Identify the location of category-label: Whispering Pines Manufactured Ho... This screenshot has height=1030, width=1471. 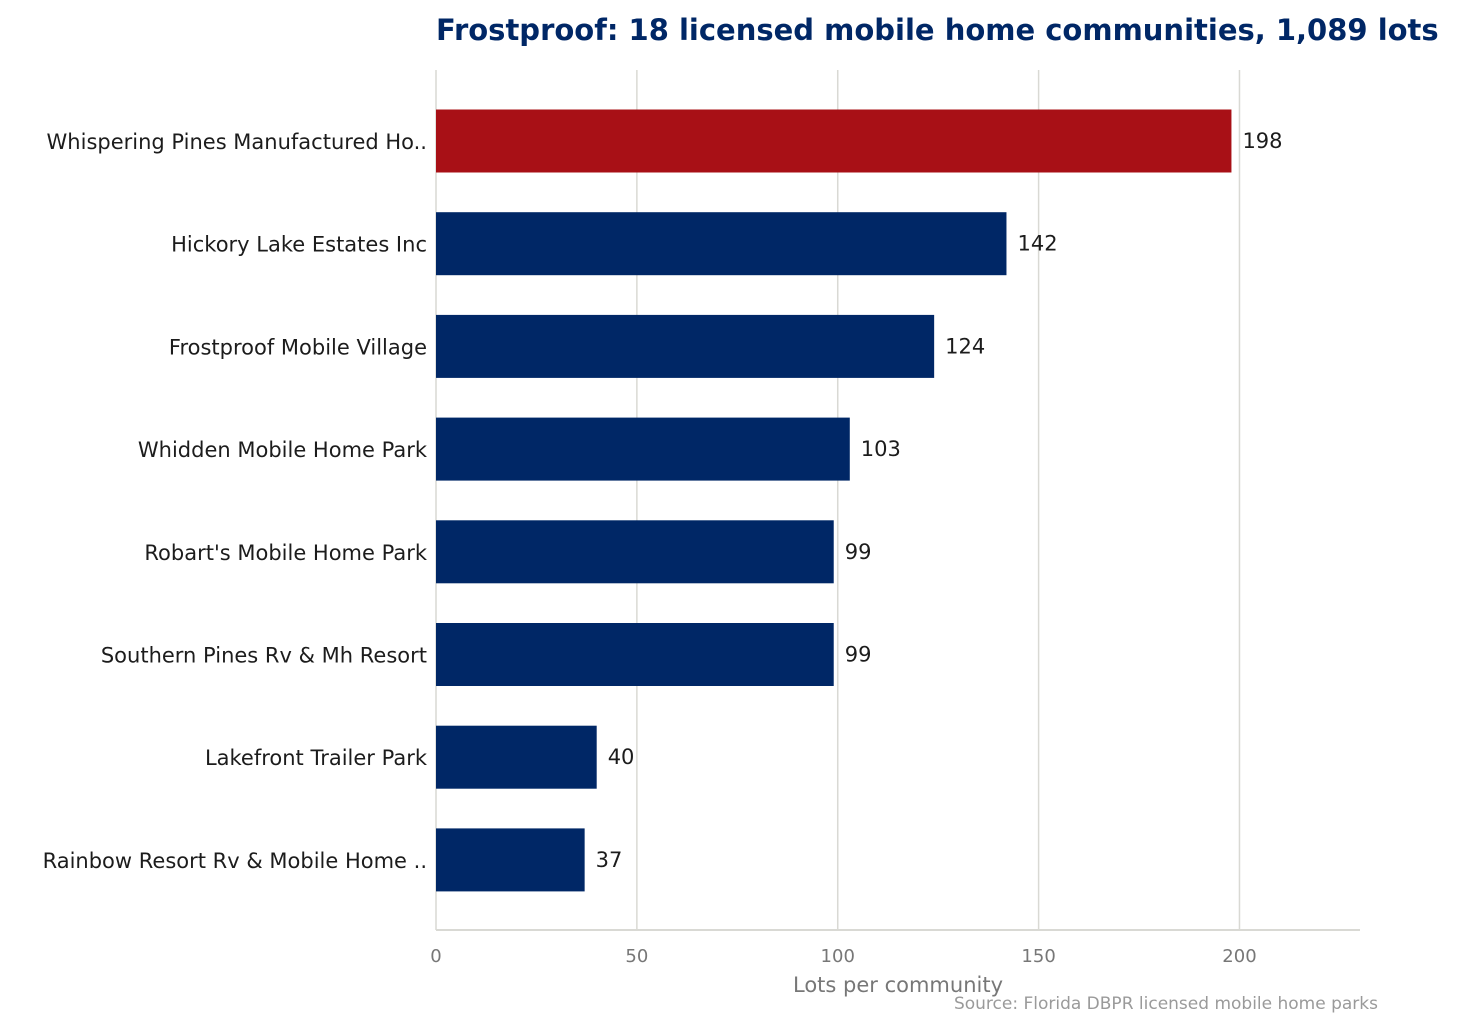
(237, 142).